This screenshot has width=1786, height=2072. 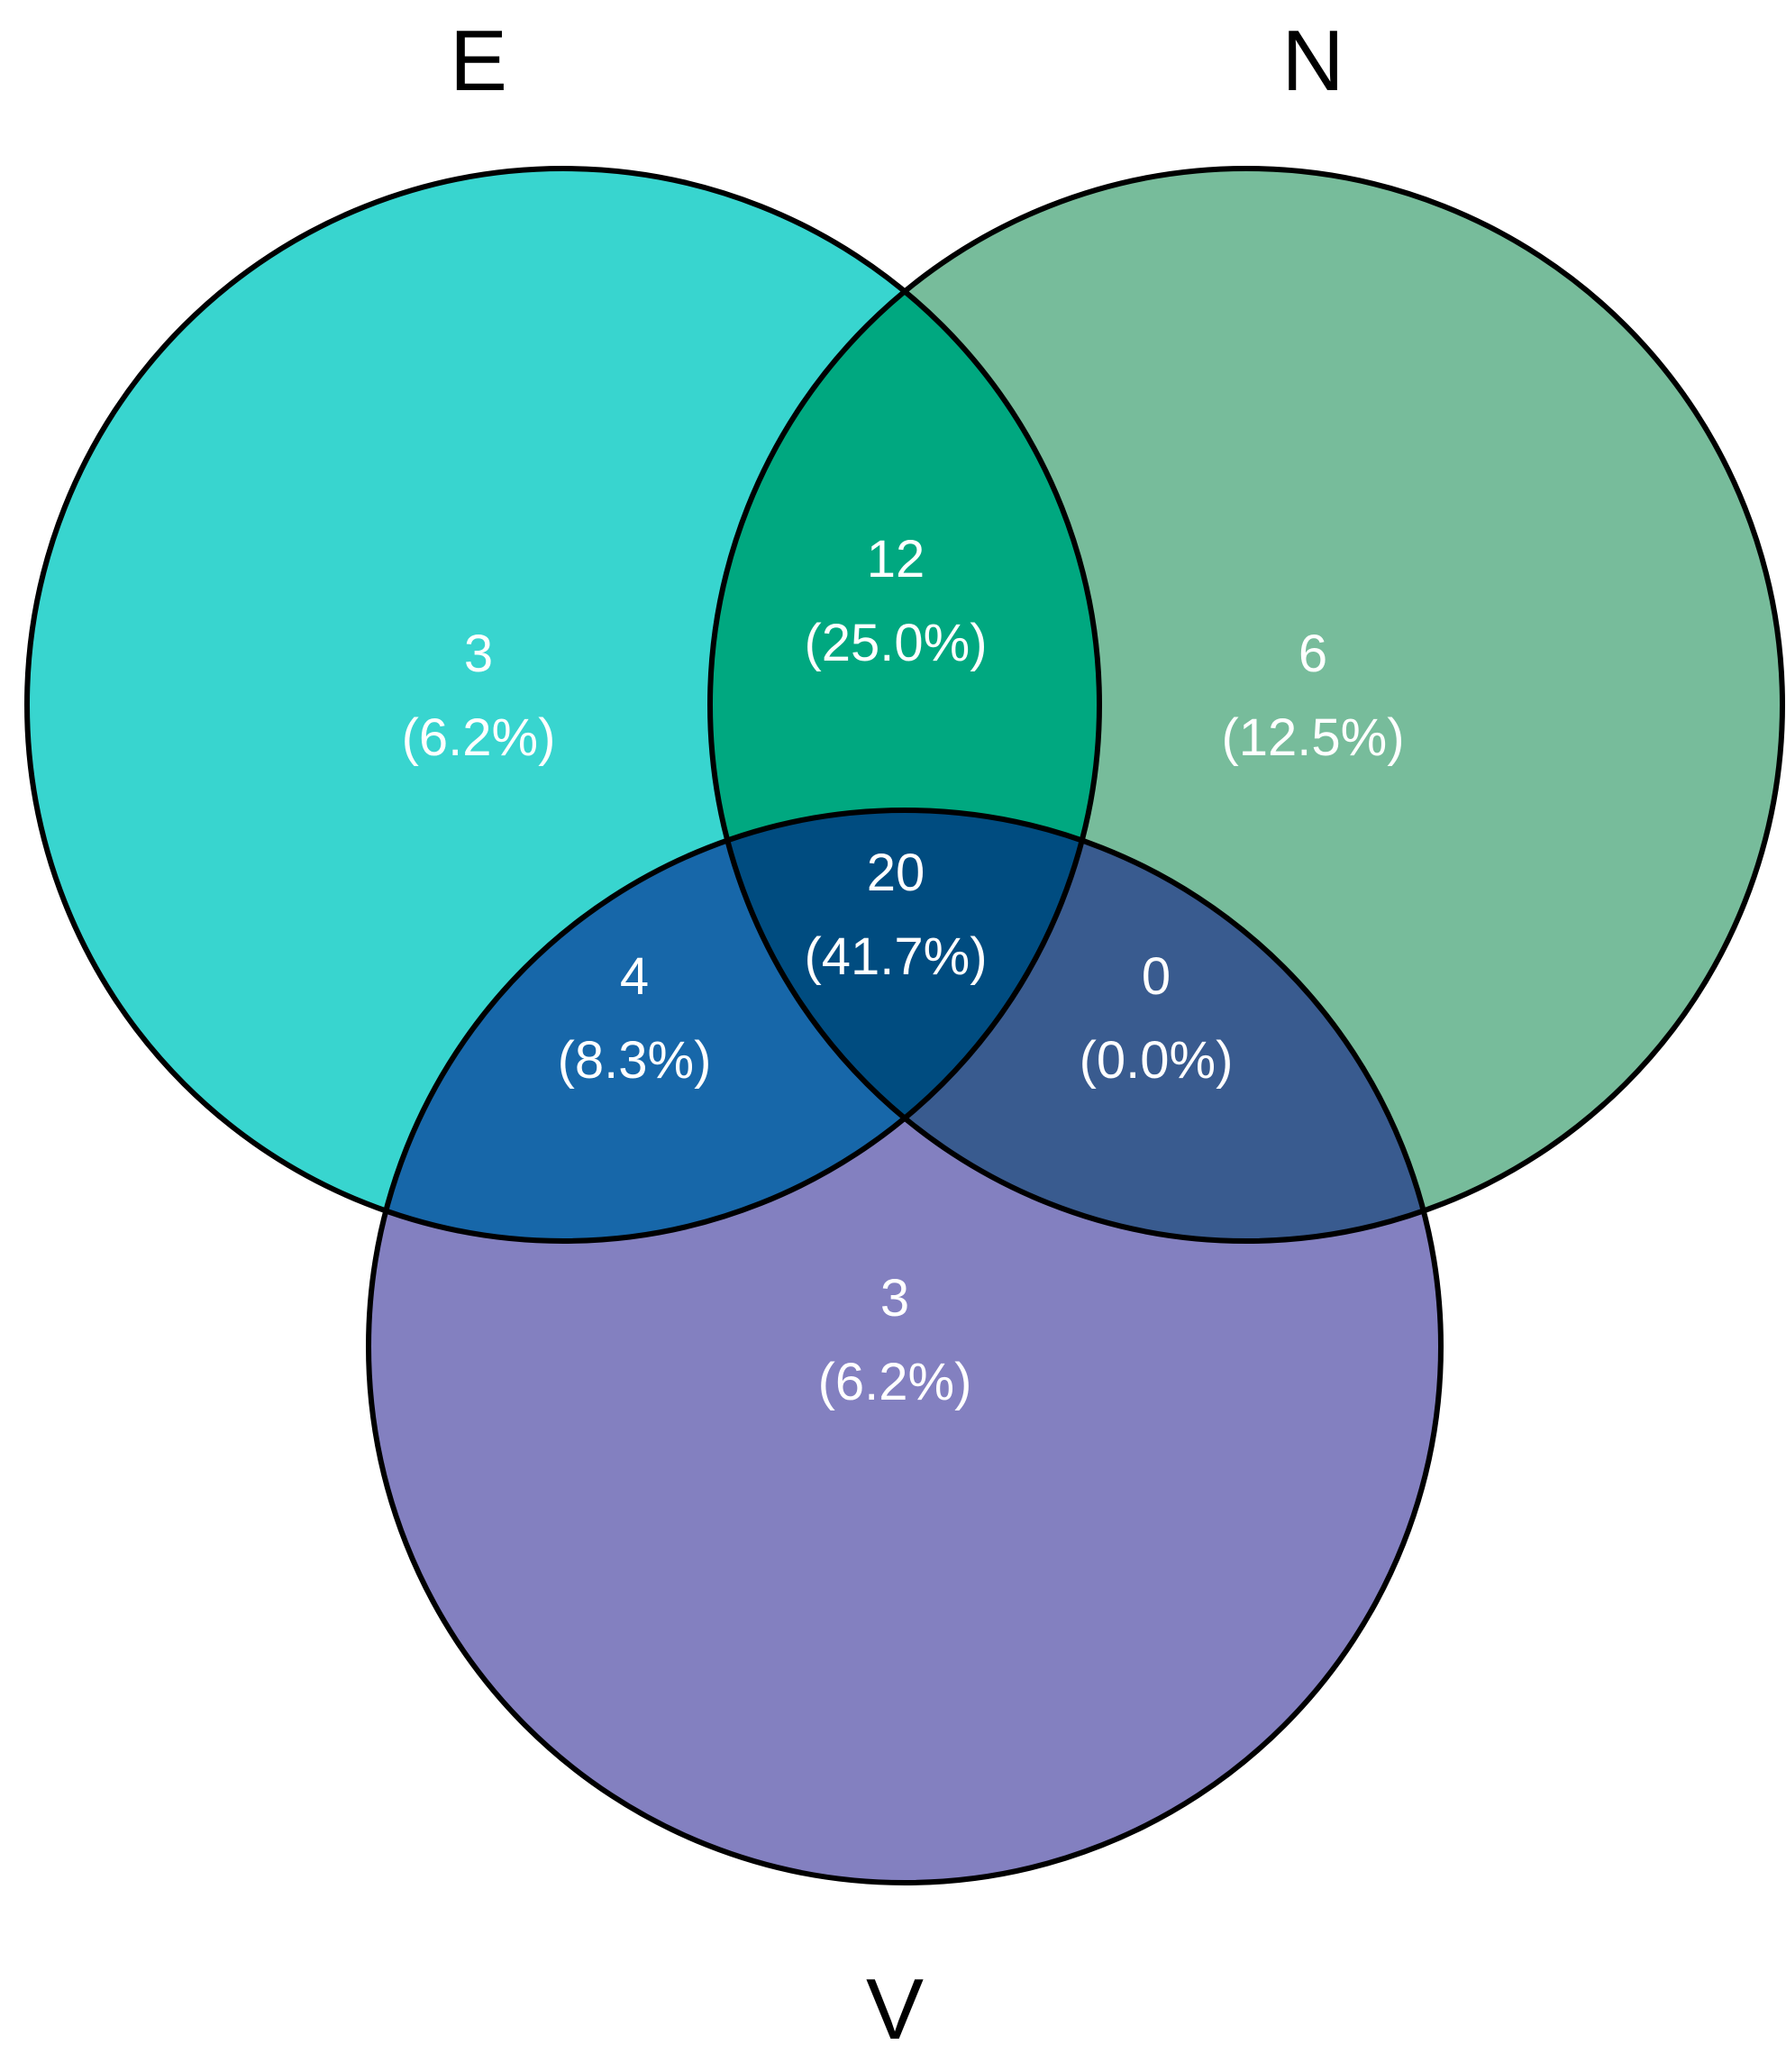 What do you see at coordinates (1313, 737) in the screenshot?
I see `region-percent-n-only: (12.5%)` at bounding box center [1313, 737].